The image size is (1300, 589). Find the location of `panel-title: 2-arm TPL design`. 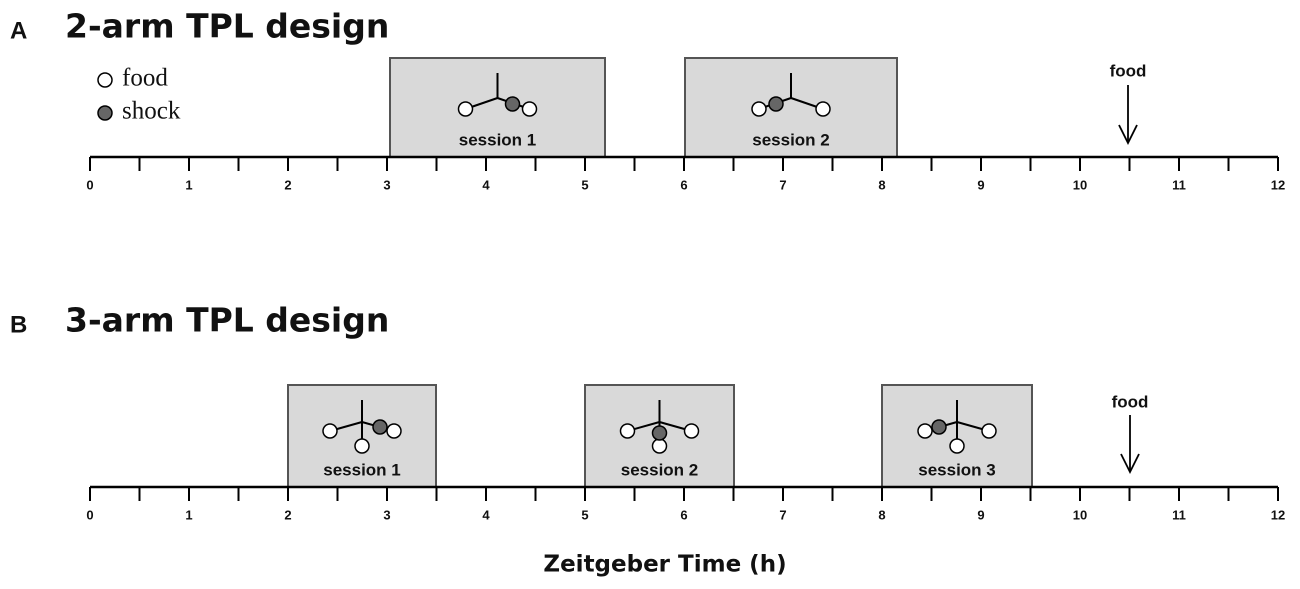

panel-title: 2-arm TPL design is located at coordinates (227, 26).